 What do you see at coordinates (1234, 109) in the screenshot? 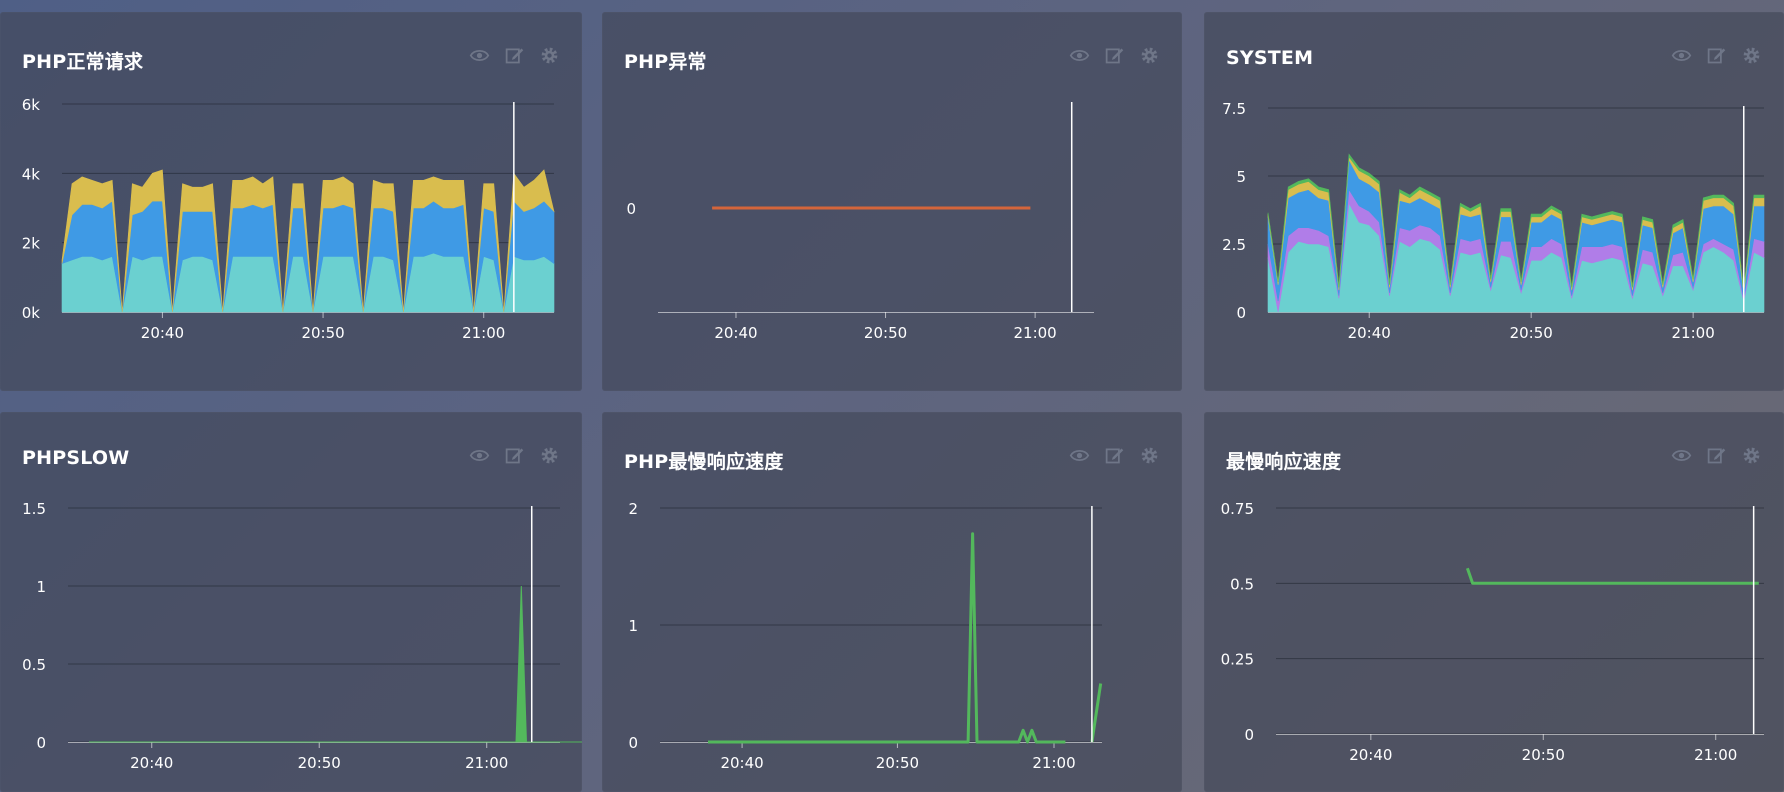
I see `y-tick-label: 7.5` at bounding box center [1234, 109].